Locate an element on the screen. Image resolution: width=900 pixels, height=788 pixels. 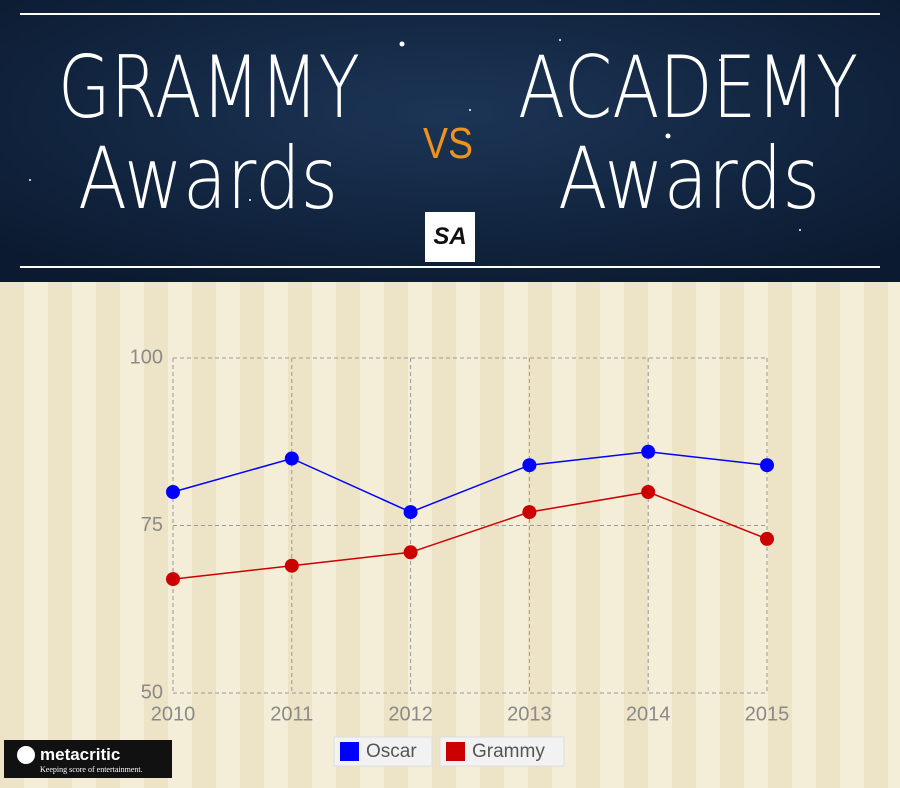
legend-label: Grammy is located at coordinates (508, 751).